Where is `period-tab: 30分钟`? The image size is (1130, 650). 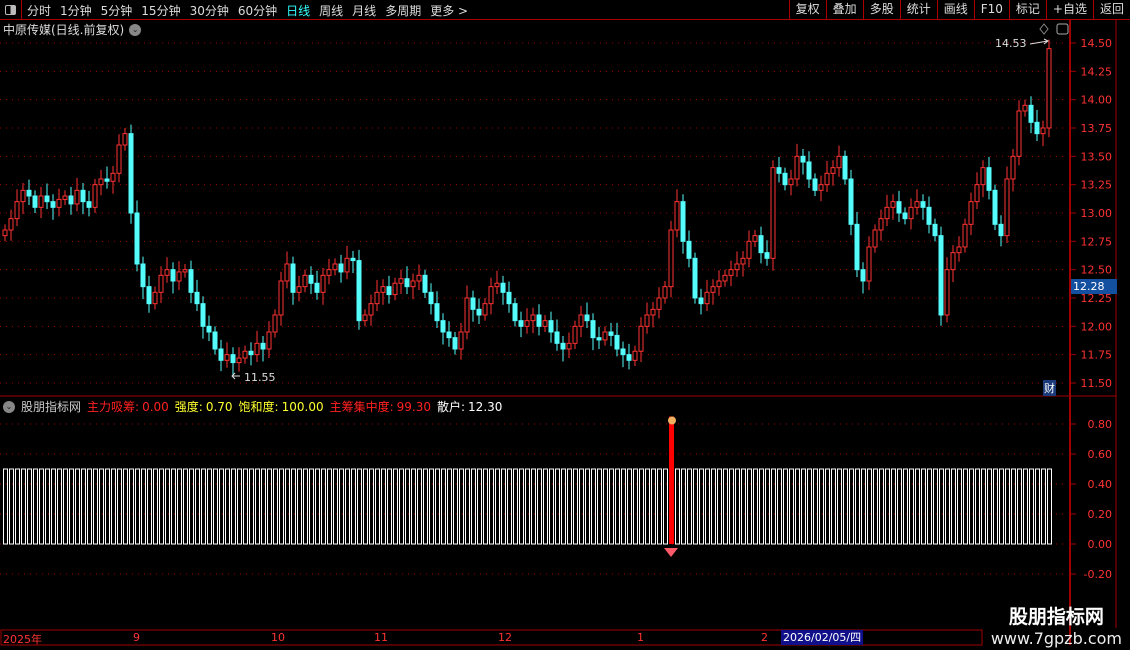 period-tab: 30分钟 is located at coordinates (209, 11).